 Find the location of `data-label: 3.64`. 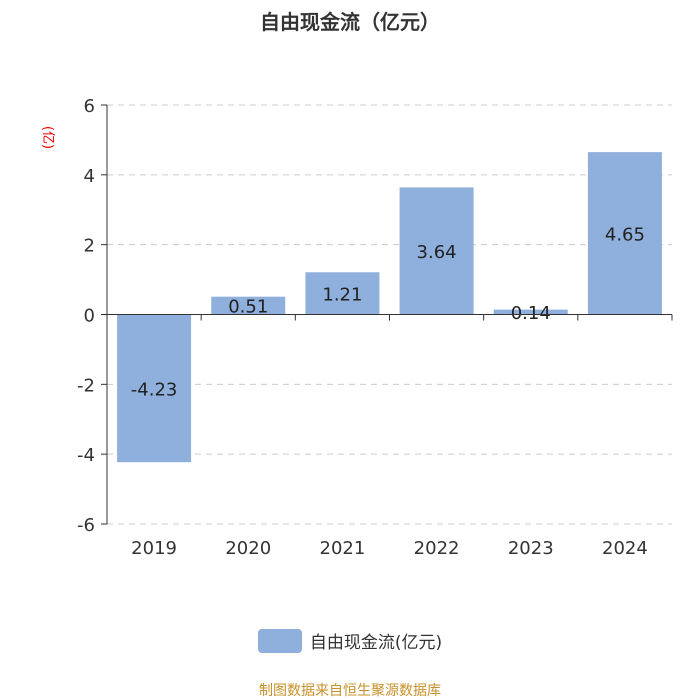

data-label: 3.64 is located at coordinates (437, 252).